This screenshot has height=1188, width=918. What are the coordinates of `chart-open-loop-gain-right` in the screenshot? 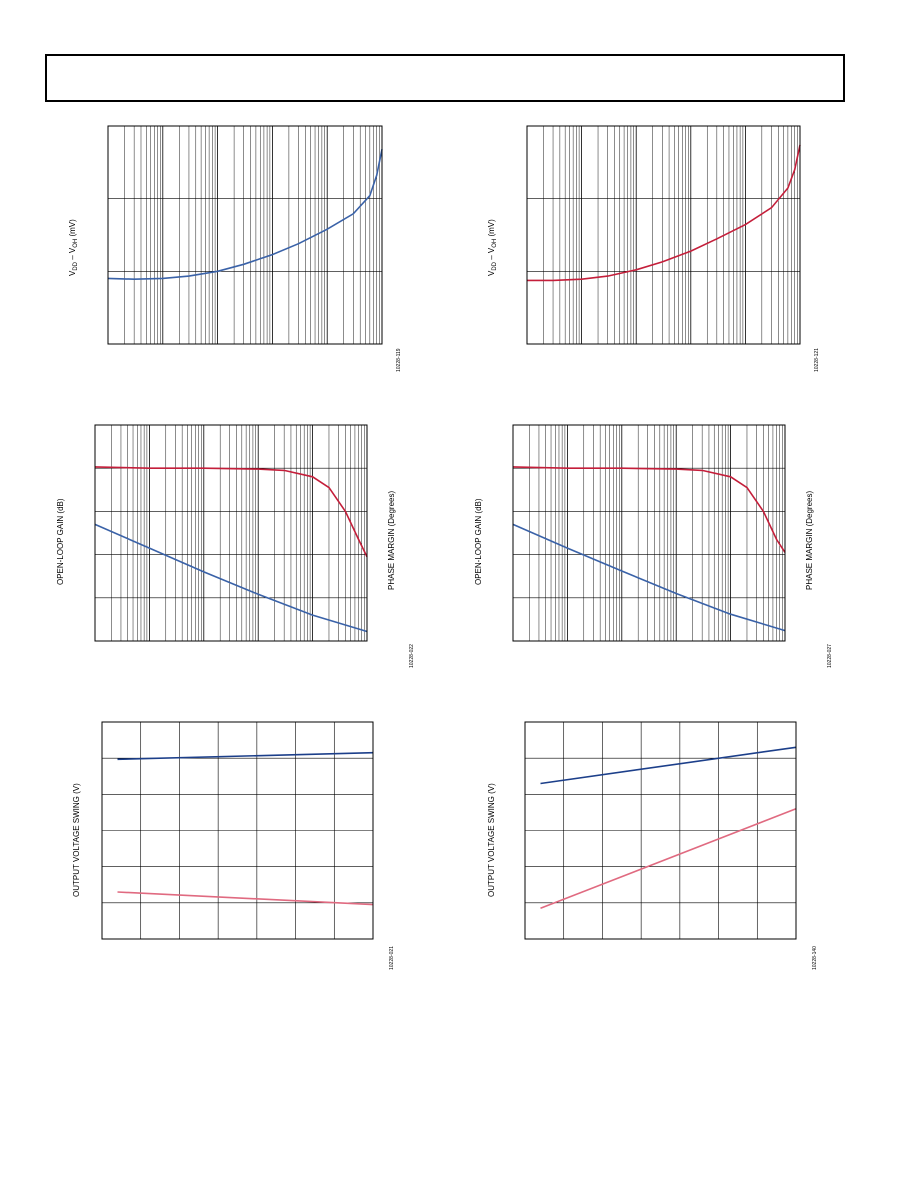 It's located at (649, 533).